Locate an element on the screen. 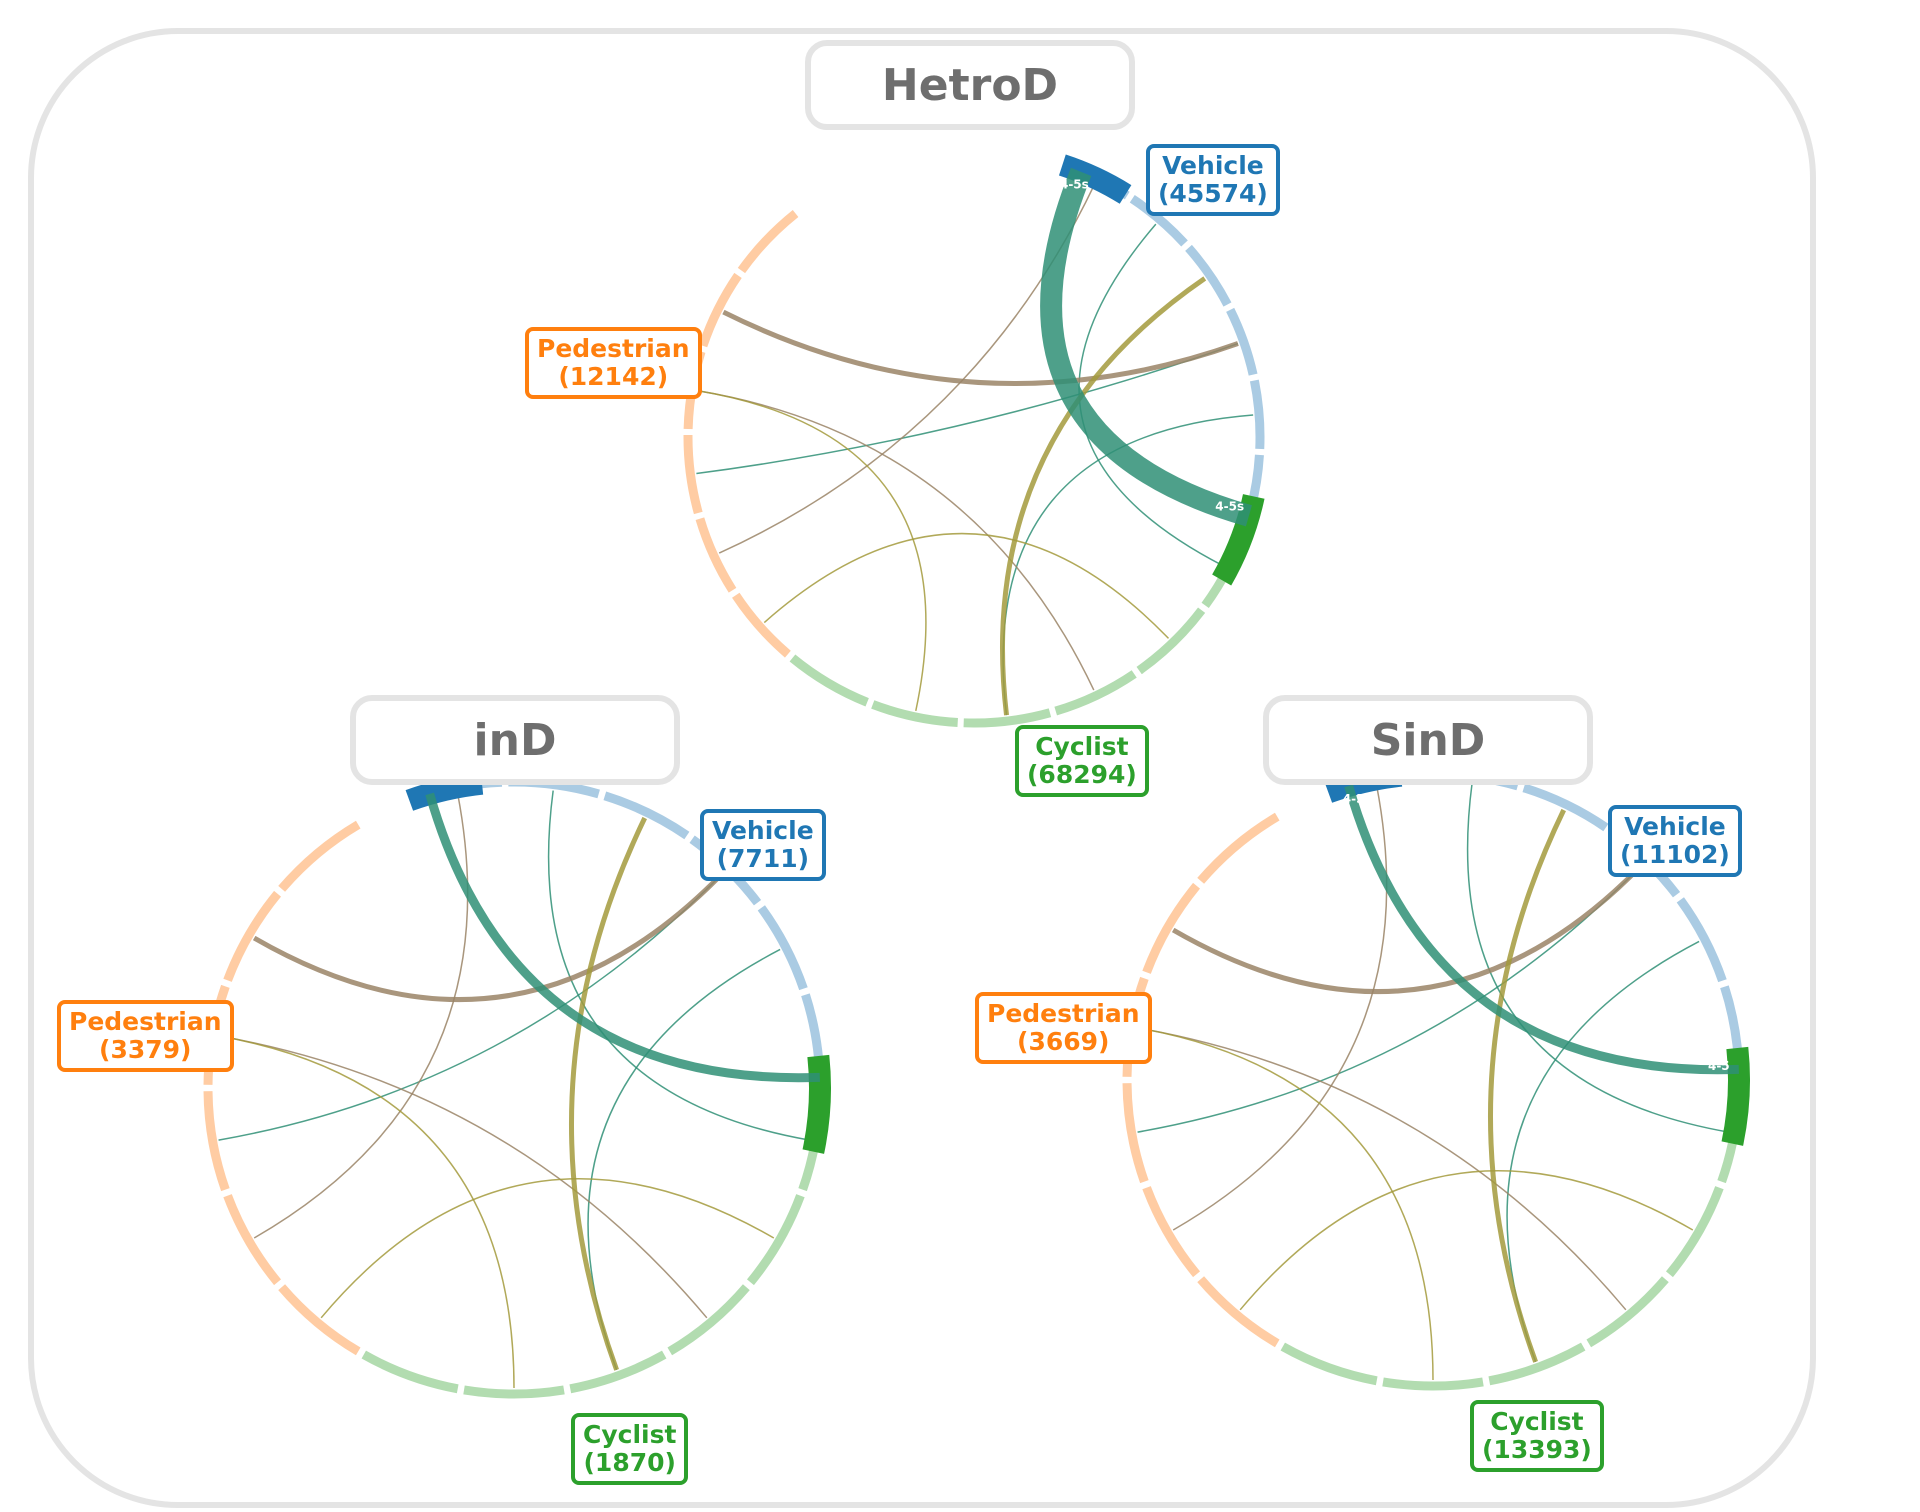 The width and height of the screenshot is (1920, 1512). annotation-1: 4-5s is located at coordinates (1229, 506).